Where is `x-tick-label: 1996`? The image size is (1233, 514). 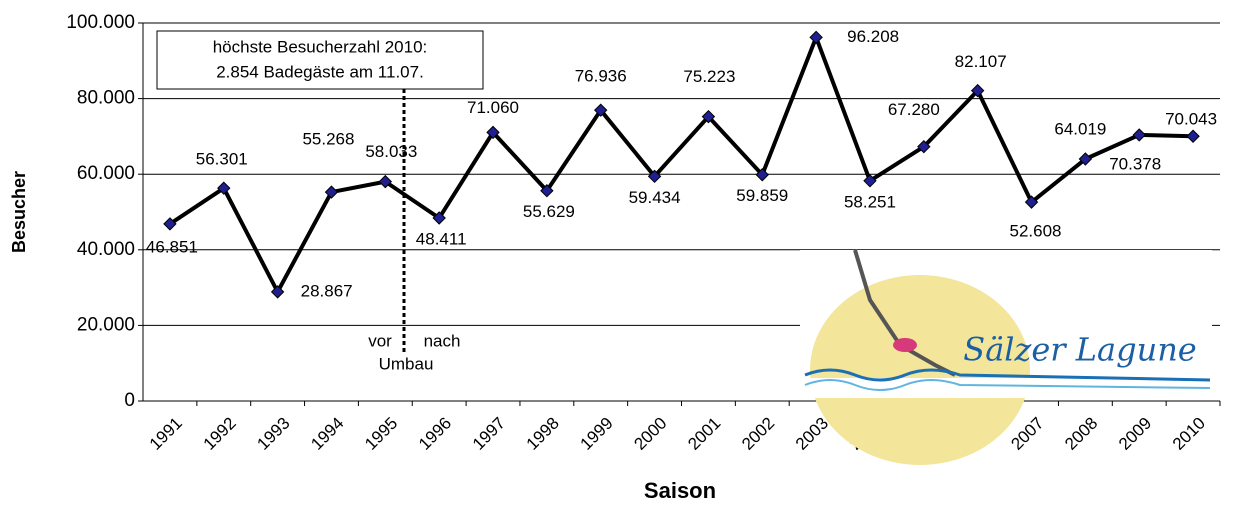 x-tick-label: 1996 is located at coordinates (435, 434).